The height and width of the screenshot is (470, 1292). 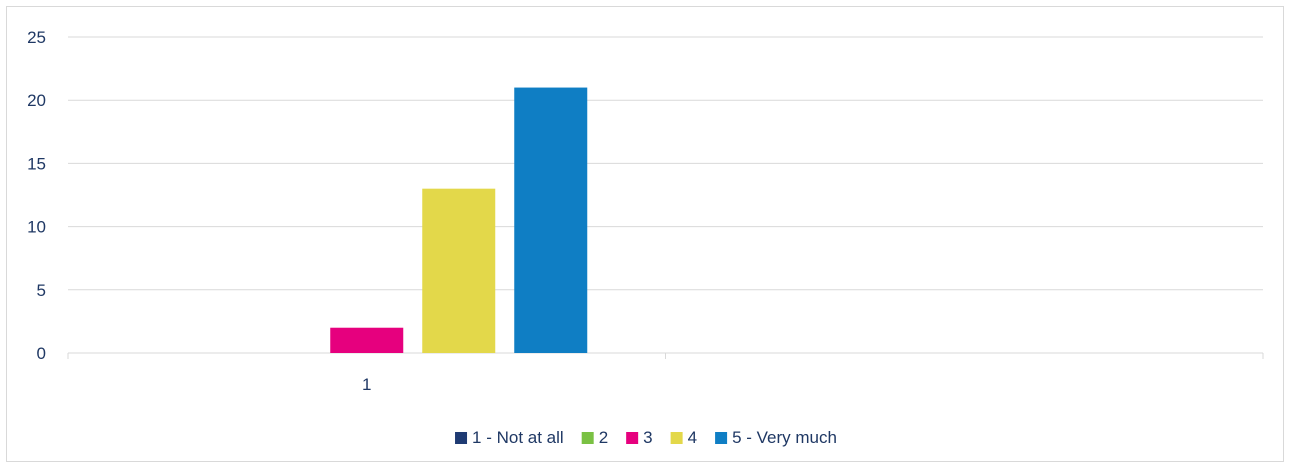 I want to click on legend-item: 3, so click(x=639, y=437).